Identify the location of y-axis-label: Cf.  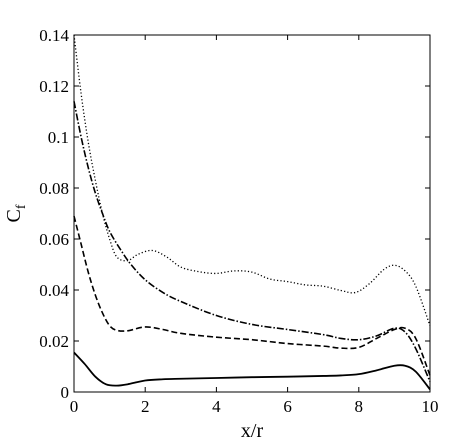
(16, 213).